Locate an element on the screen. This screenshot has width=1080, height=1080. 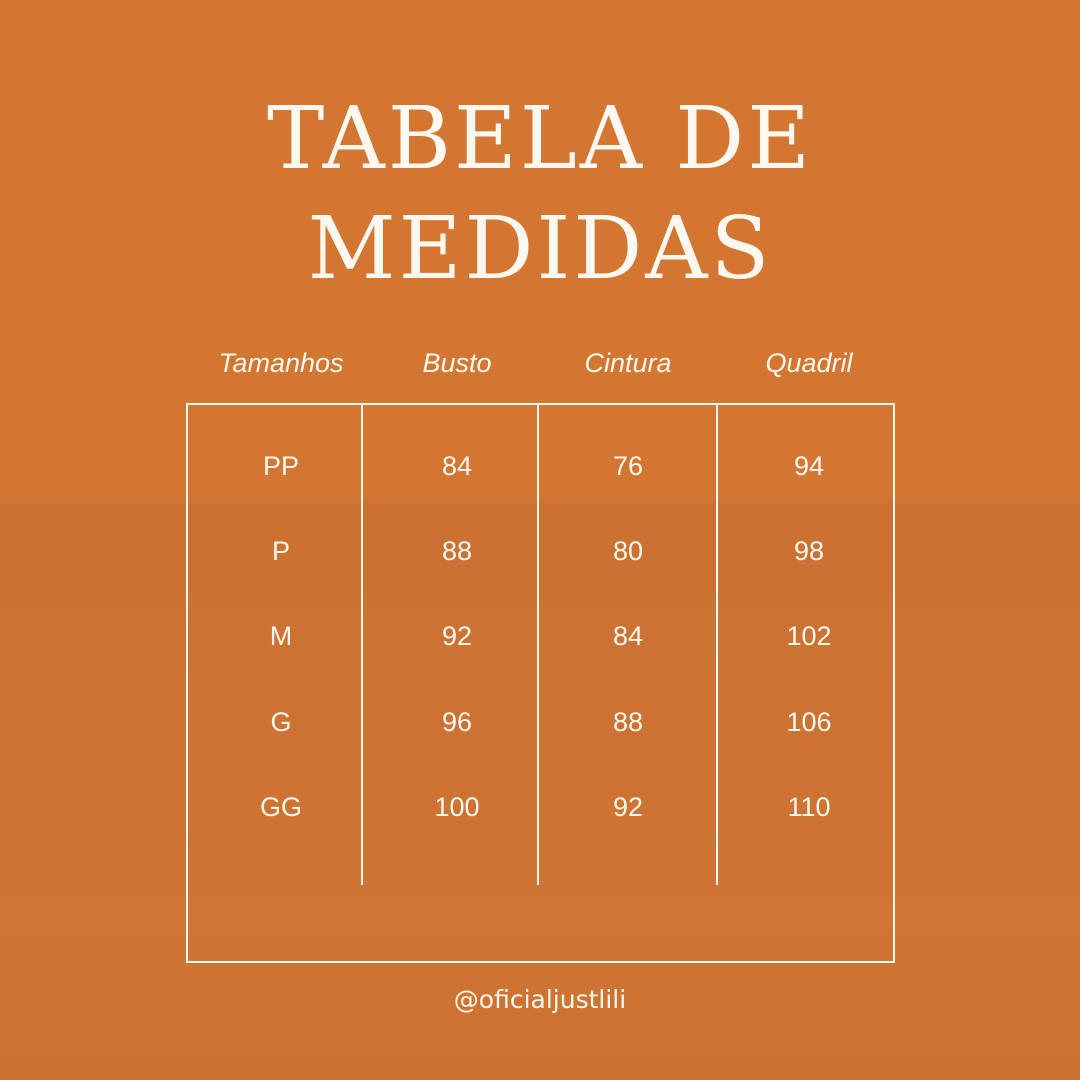
column-header: Tamanhos is located at coordinates (281, 363).